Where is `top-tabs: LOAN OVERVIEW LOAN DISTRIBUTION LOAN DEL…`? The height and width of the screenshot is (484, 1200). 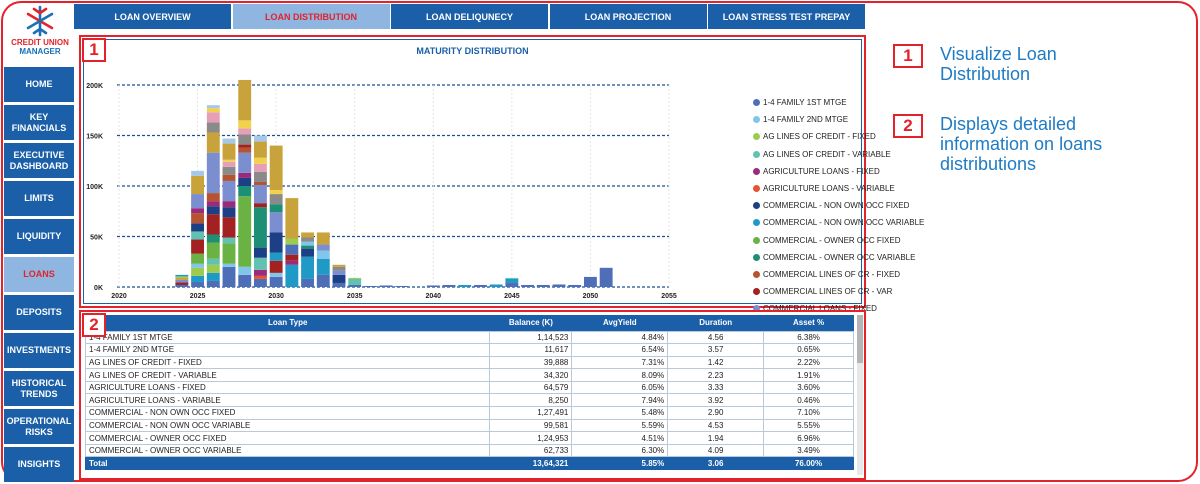
top-tabs: LOAN OVERVIEW LOAN DISTRIBUTION LOAN DEL… is located at coordinates (470, 16).